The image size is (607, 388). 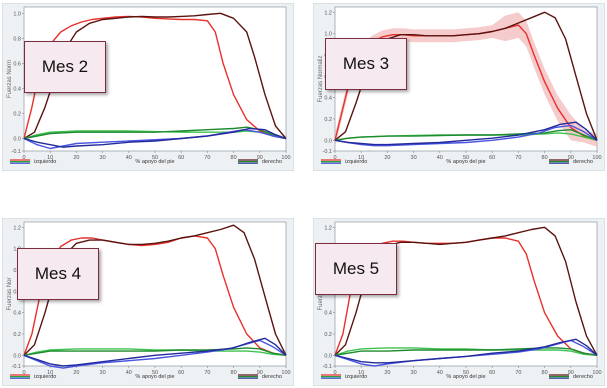 What do you see at coordinates (58, 274) in the screenshot?
I see `month-label: Mes 4` at bounding box center [58, 274].